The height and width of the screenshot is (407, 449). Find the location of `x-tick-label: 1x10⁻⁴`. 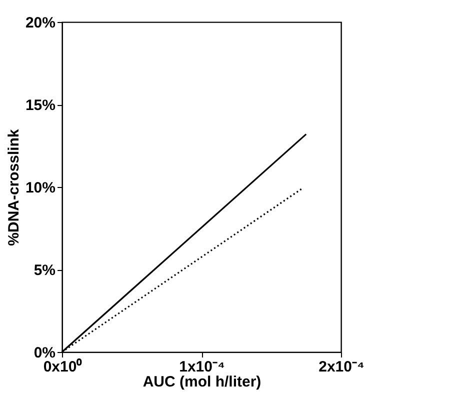

x-tick-label: 1x10⁻⁴ is located at coordinates (202, 367).